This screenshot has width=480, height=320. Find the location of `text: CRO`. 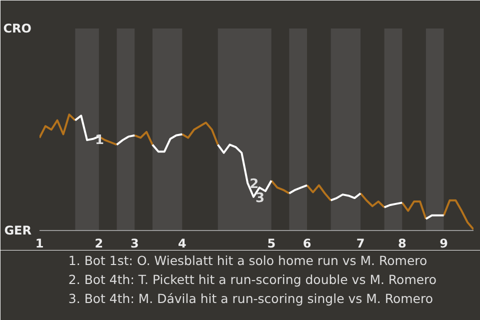

text: CRO is located at coordinates (17, 29).